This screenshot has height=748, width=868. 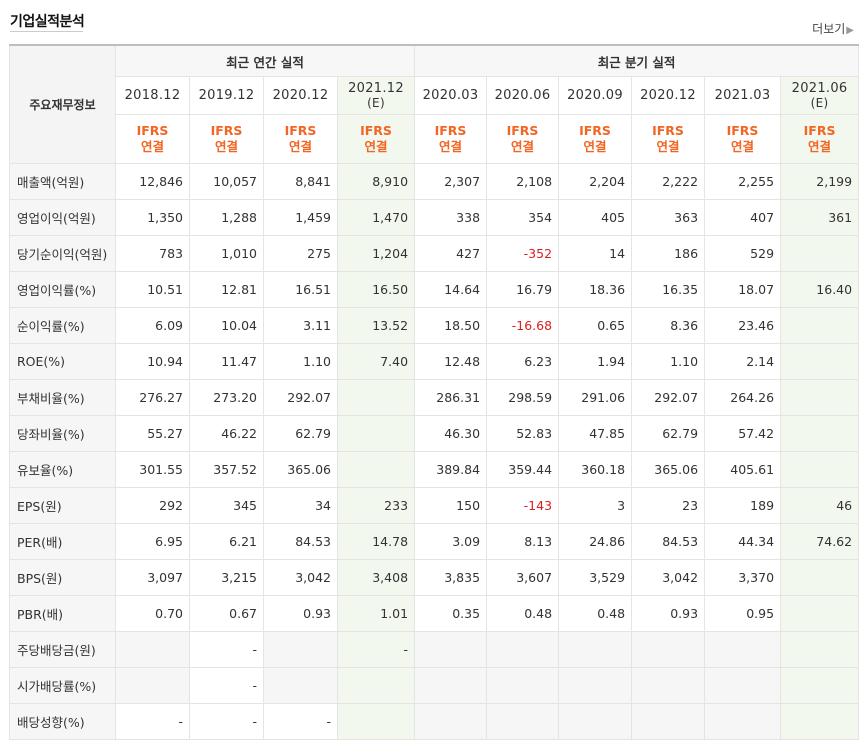 What do you see at coordinates (300, 433) in the screenshot?
I see `table-cell: 62.79` at bounding box center [300, 433].